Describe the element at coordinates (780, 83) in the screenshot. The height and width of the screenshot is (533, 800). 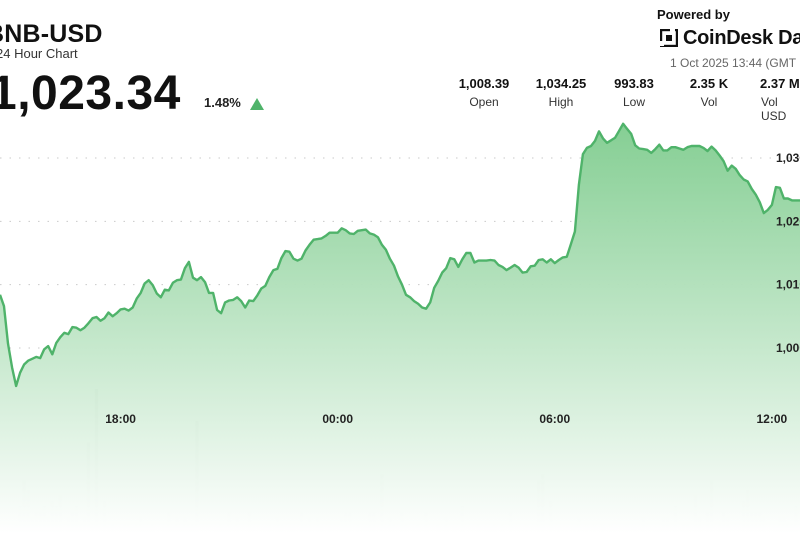
I see `stat-value: 2.37 M` at that location.